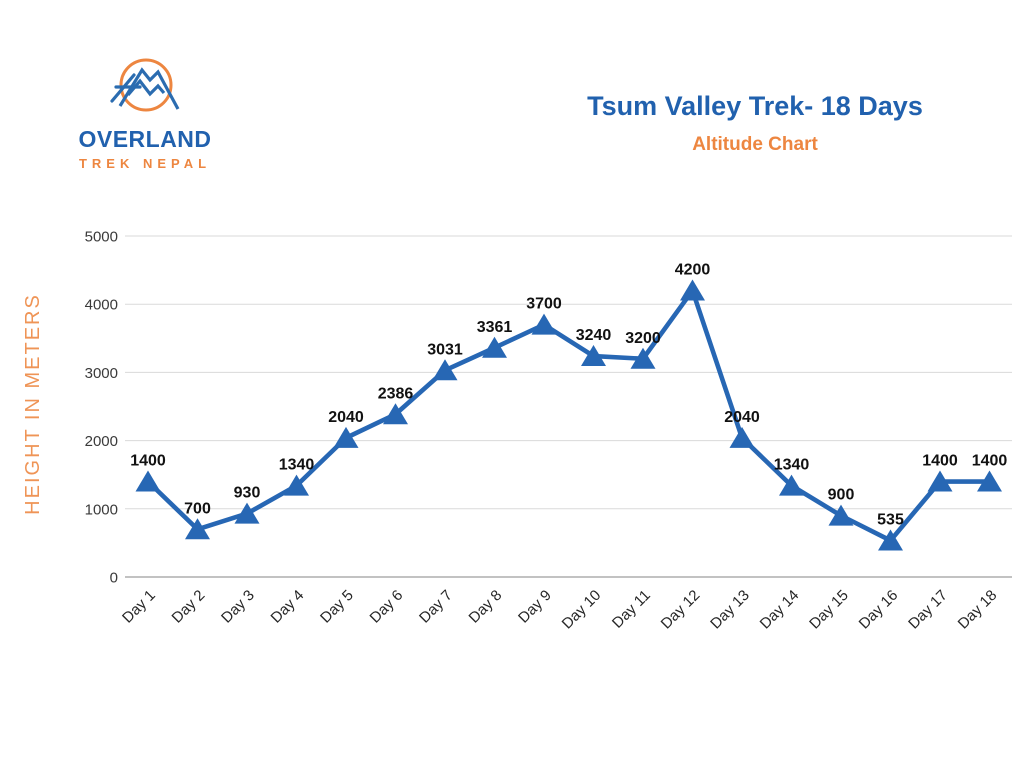  Describe the element at coordinates (337, 607) in the screenshot. I see `x-tick-label: Day 5` at that location.